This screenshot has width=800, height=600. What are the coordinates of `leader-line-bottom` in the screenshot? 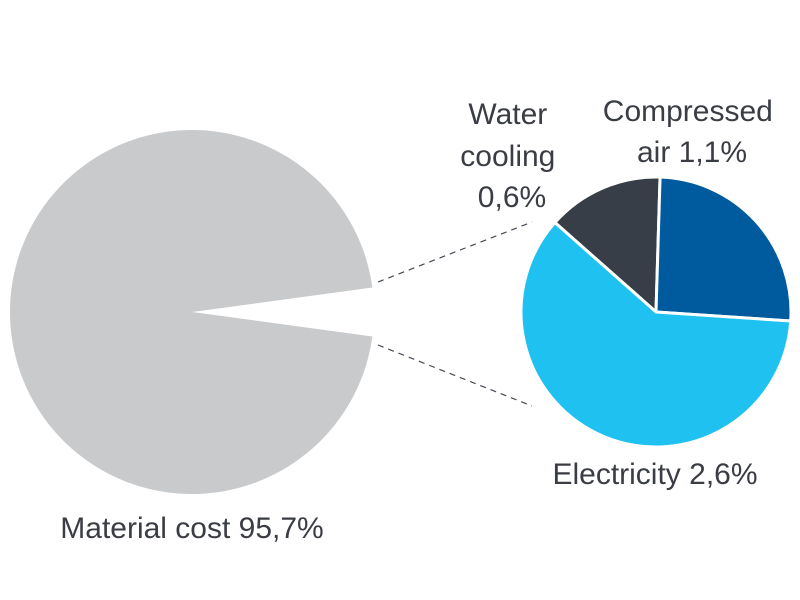 It's located at (455, 375).